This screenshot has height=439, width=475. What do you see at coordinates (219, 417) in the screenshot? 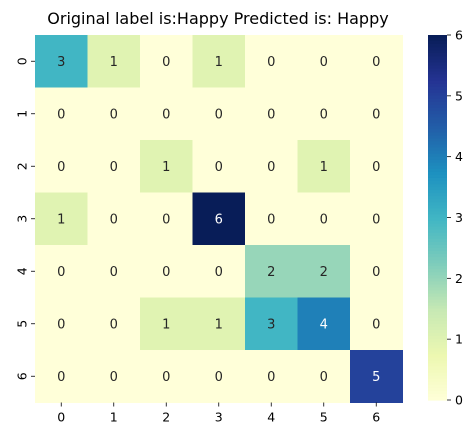
I see `x-tick-label-3: 3` at bounding box center [219, 417].